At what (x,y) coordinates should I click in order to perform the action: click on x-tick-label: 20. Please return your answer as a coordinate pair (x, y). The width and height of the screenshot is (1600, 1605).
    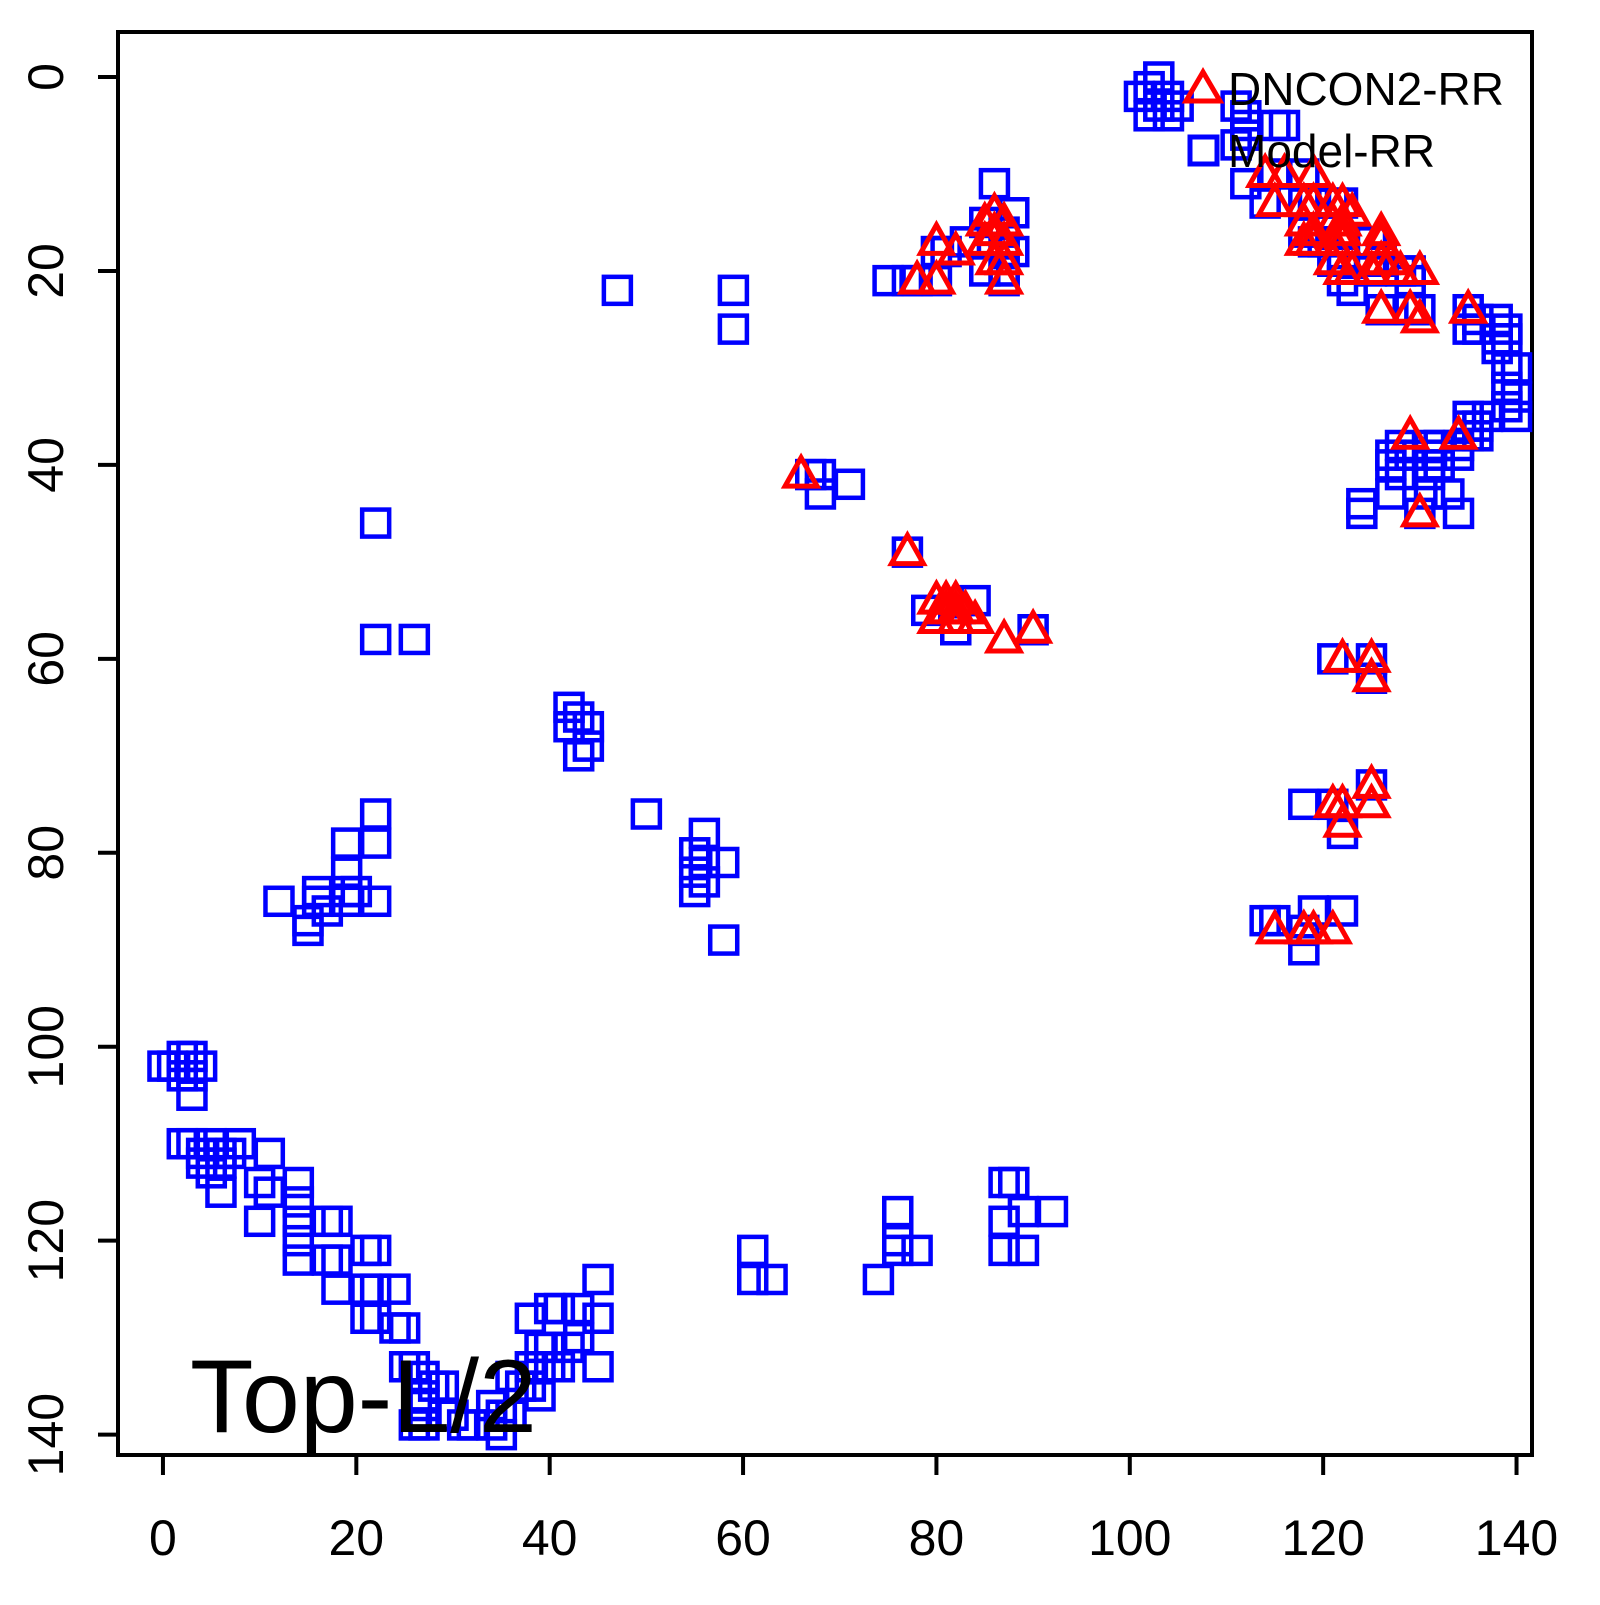
    Looking at the image, I should click on (357, 1538).